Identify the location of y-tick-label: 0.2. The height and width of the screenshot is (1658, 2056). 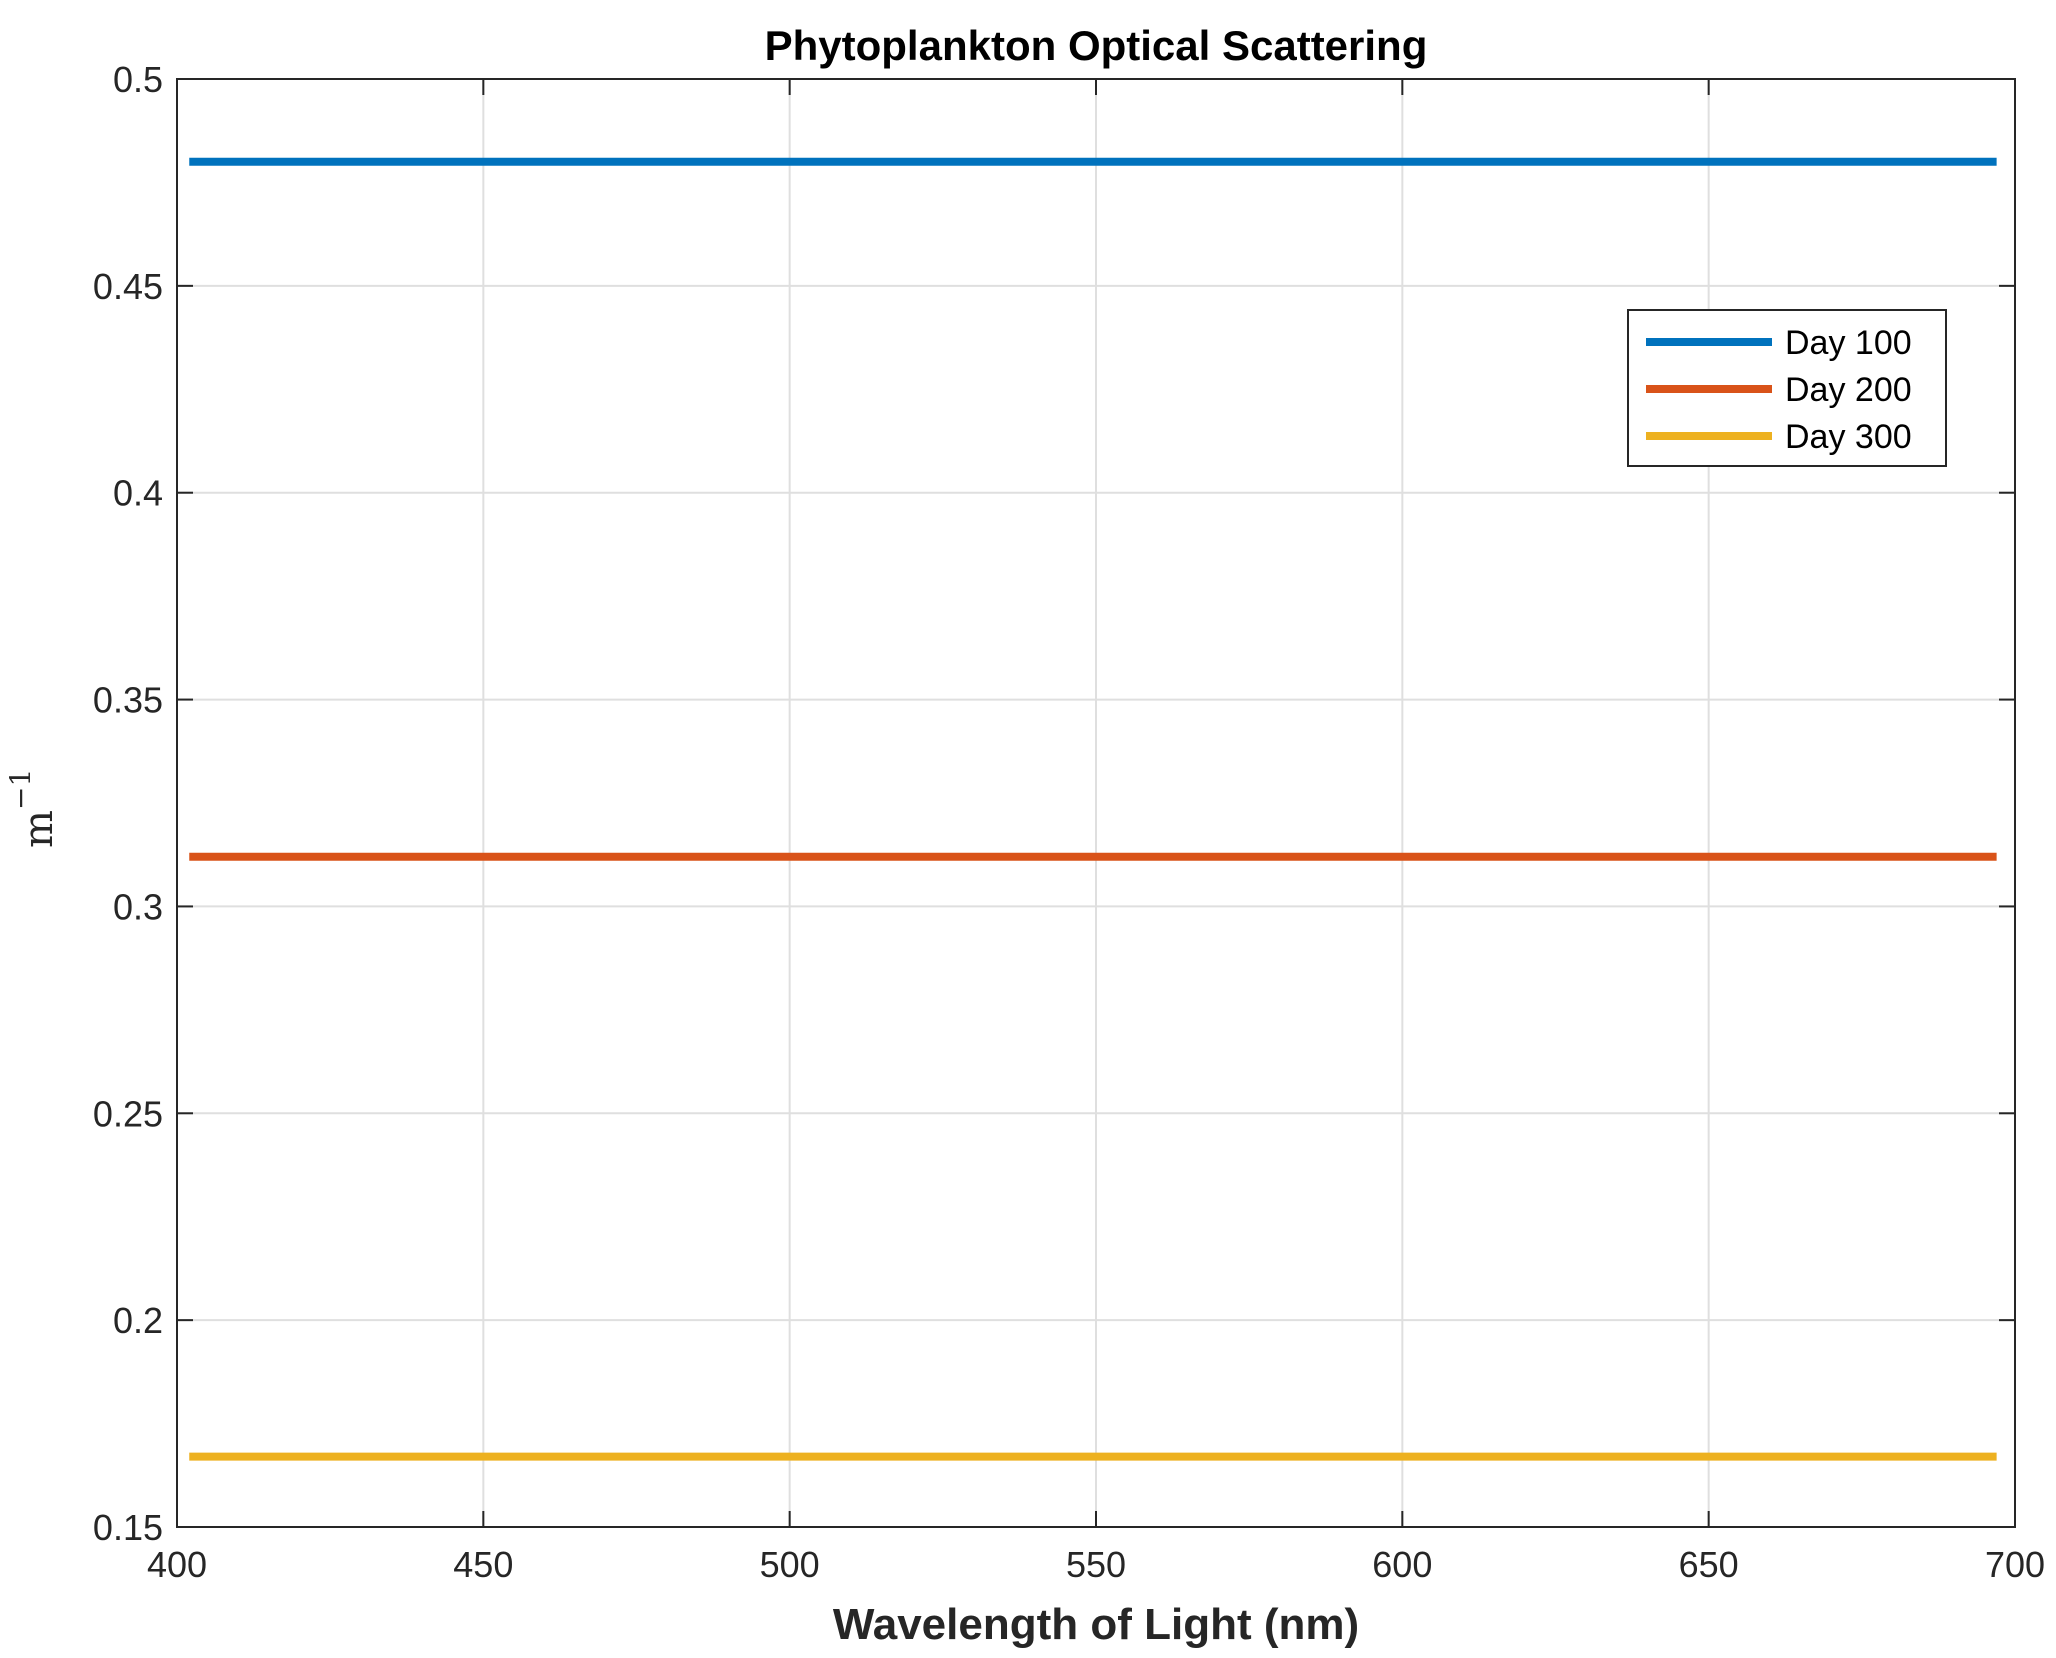
(138, 1320).